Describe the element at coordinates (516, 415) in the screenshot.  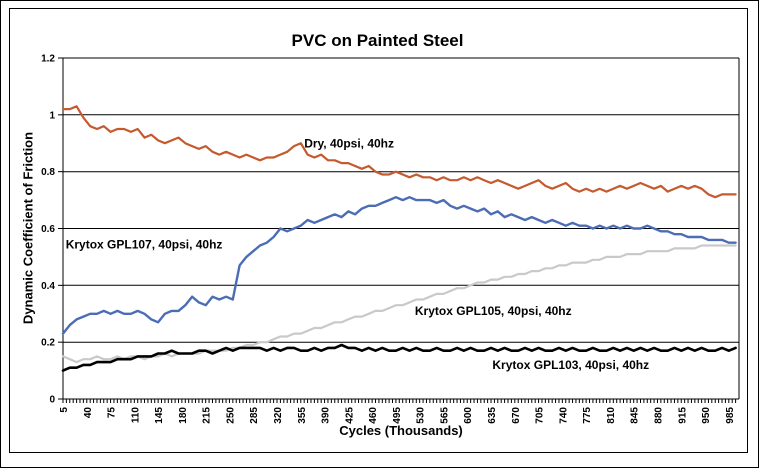
I see `x-tick-label: 670` at that location.